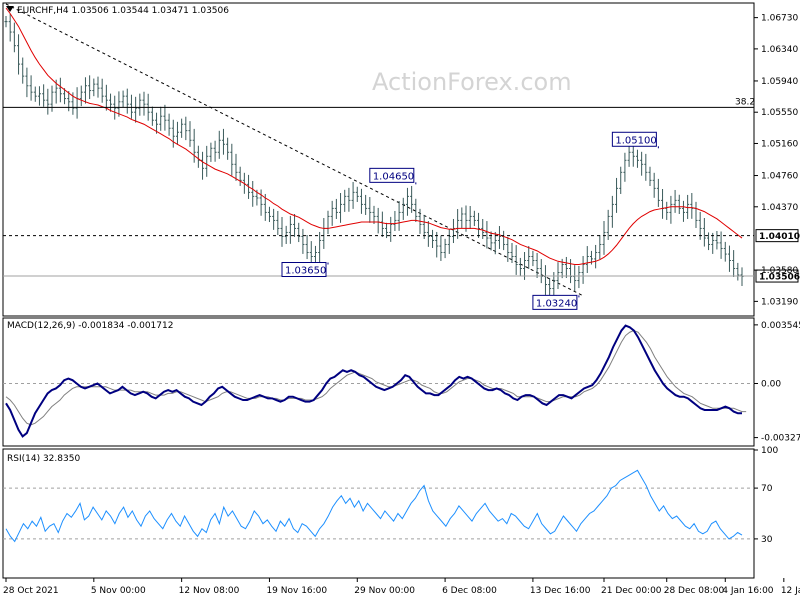 This screenshot has height=600, width=800. Describe the element at coordinates (779, 278) in the screenshot. I see `price-tag-label: 1.03506` at that location.